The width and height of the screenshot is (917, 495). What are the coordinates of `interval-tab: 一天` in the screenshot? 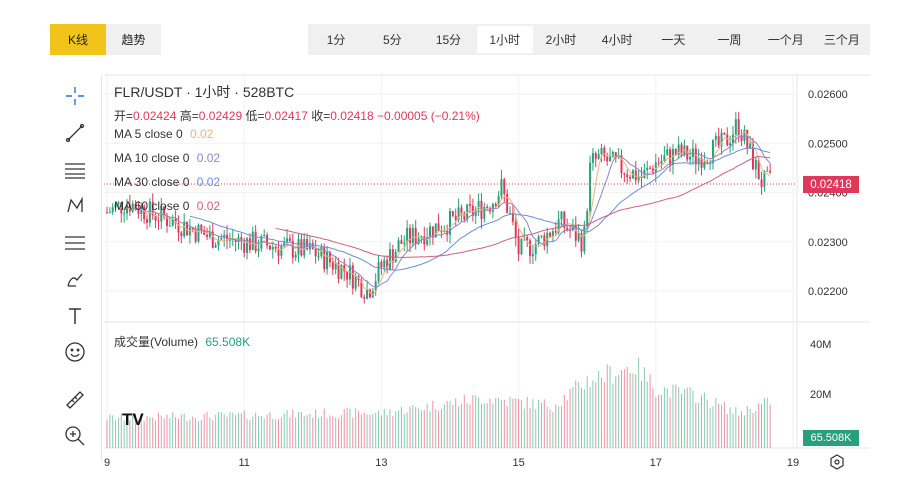 It's located at (673, 40).